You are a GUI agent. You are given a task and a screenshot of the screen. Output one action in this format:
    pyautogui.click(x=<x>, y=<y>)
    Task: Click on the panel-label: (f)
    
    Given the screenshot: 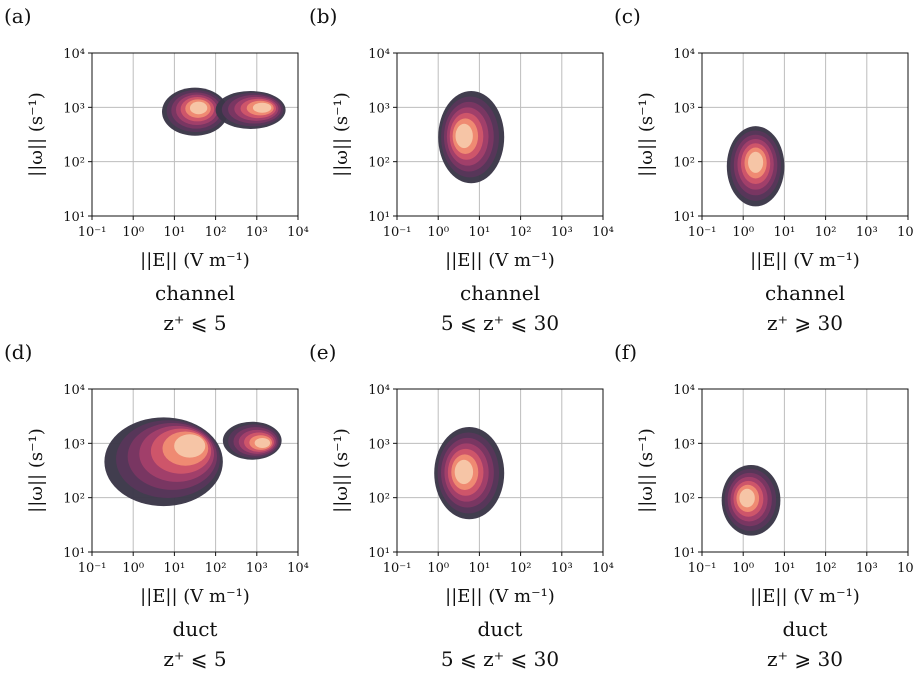 What is the action you would take?
    pyautogui.click(x=625, y=352)
    